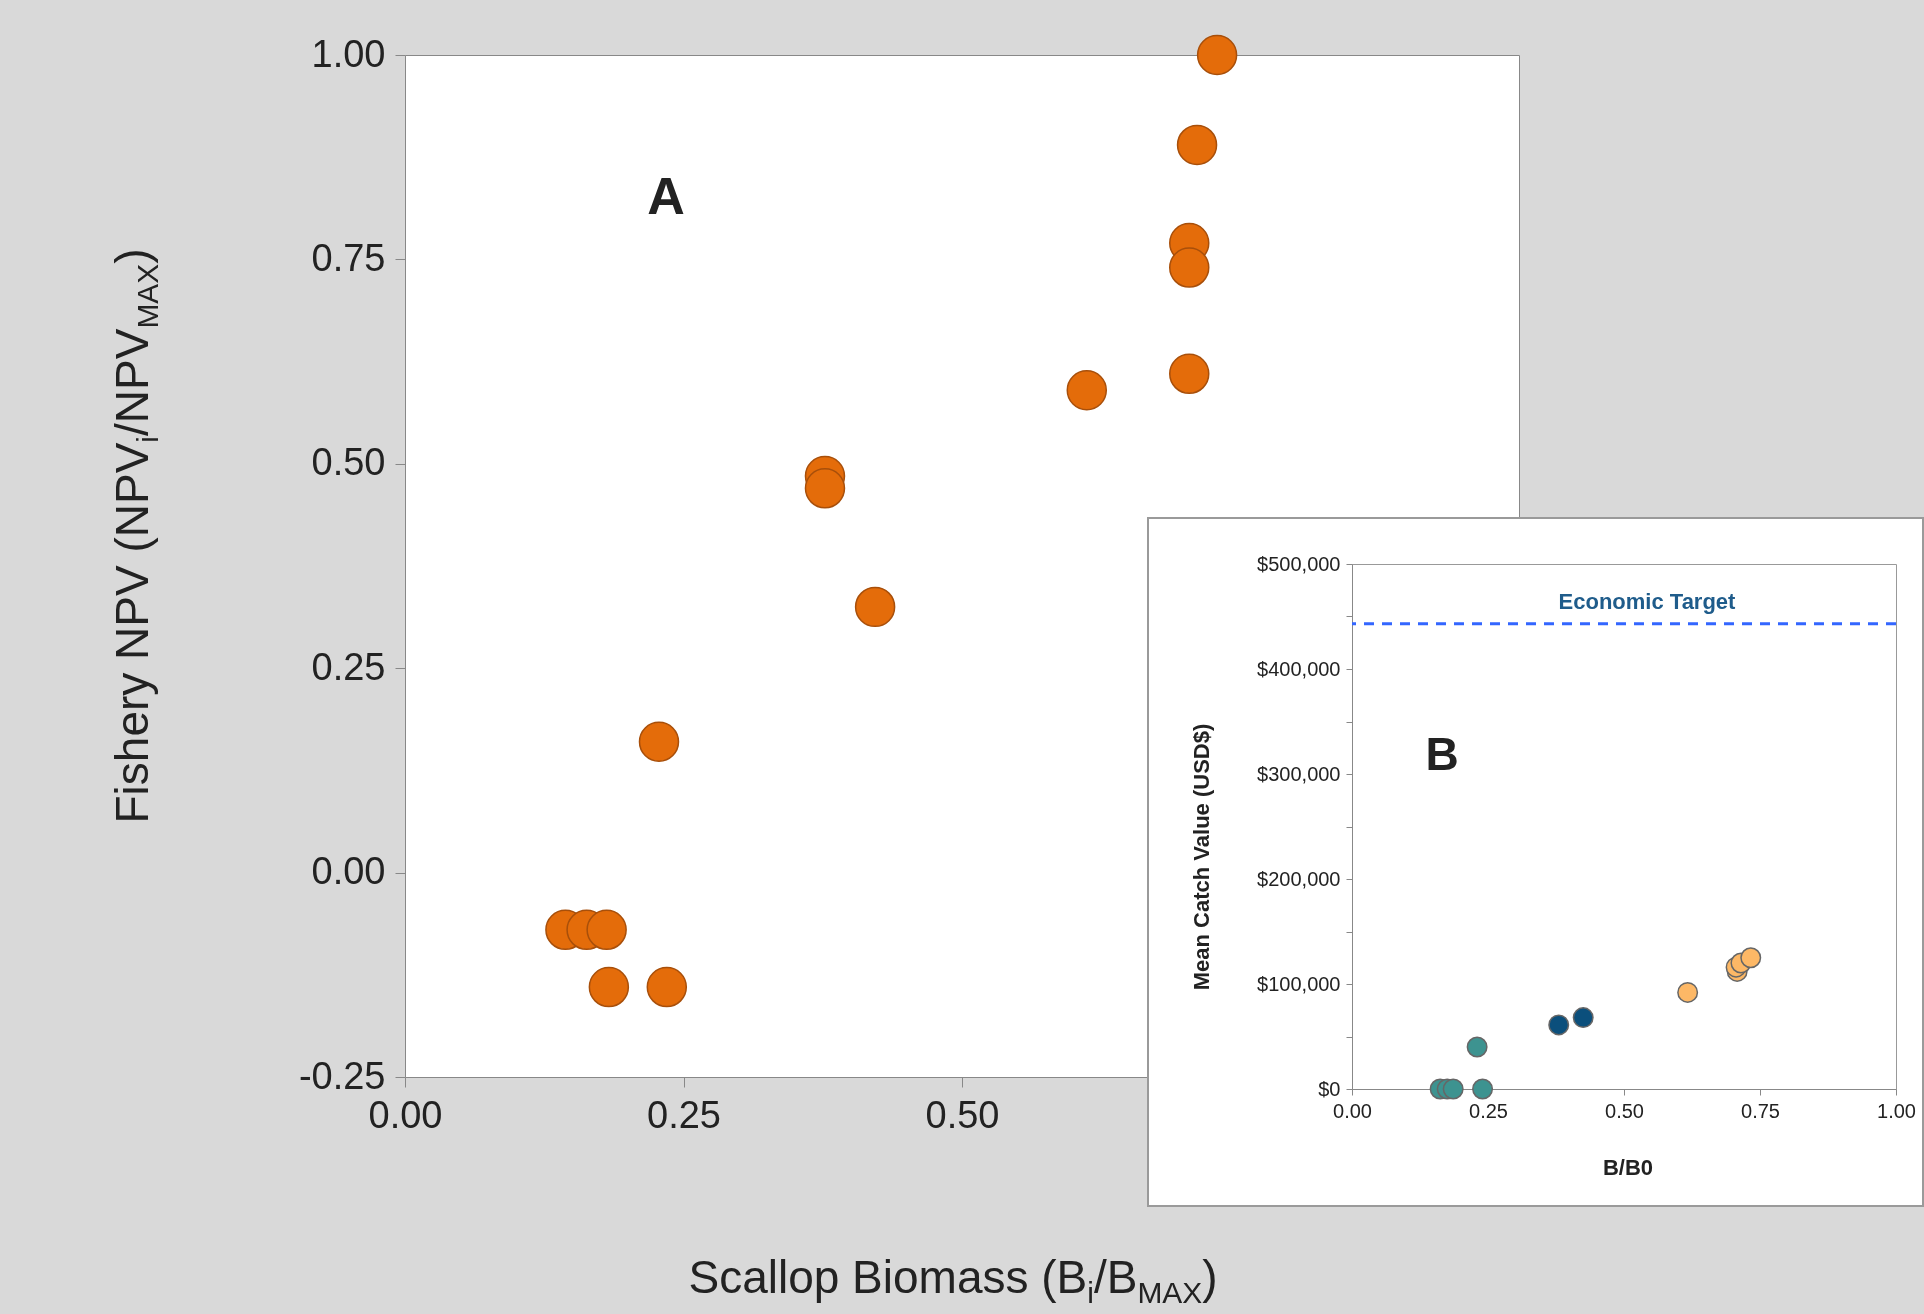 Image resolution: width=1924 pixels, height=1314 pixels. What do you see at coordinates (348, 666) in the screenshot?
I see `y-tick-label: 0.25` at bounding box center [348, 666].